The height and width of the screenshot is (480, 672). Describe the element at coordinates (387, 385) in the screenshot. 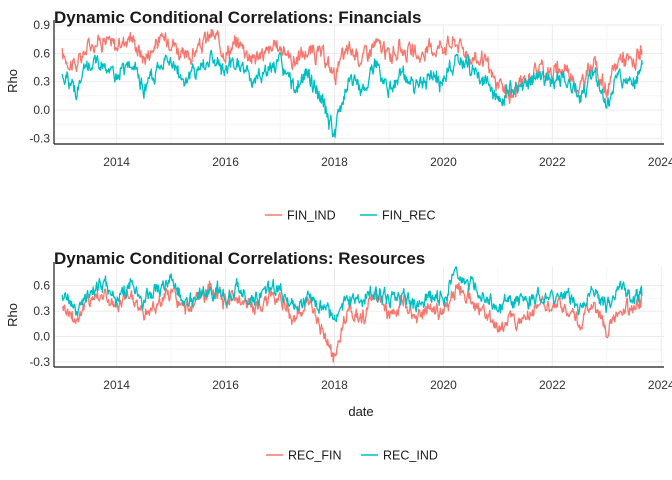

I see `resources-x-tick-labels: 2014 2016 2018 2020 2022 2024` at that location.